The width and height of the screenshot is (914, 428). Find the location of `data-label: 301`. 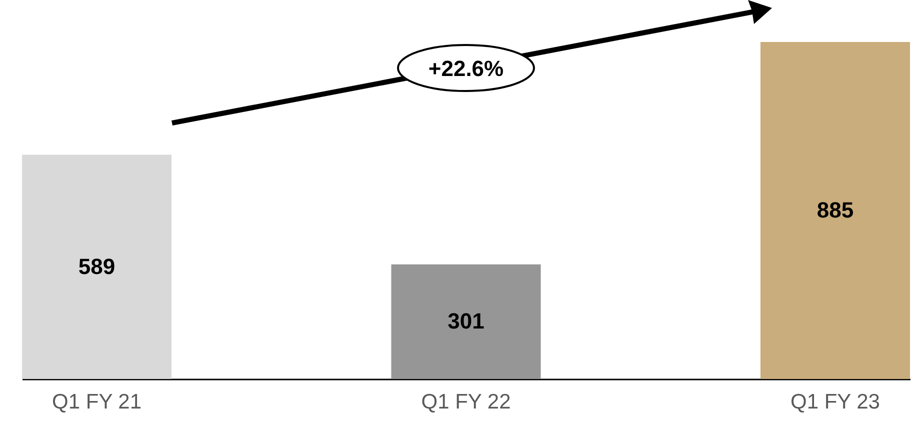

data-label: 301 is located at coordinates (466, 321).